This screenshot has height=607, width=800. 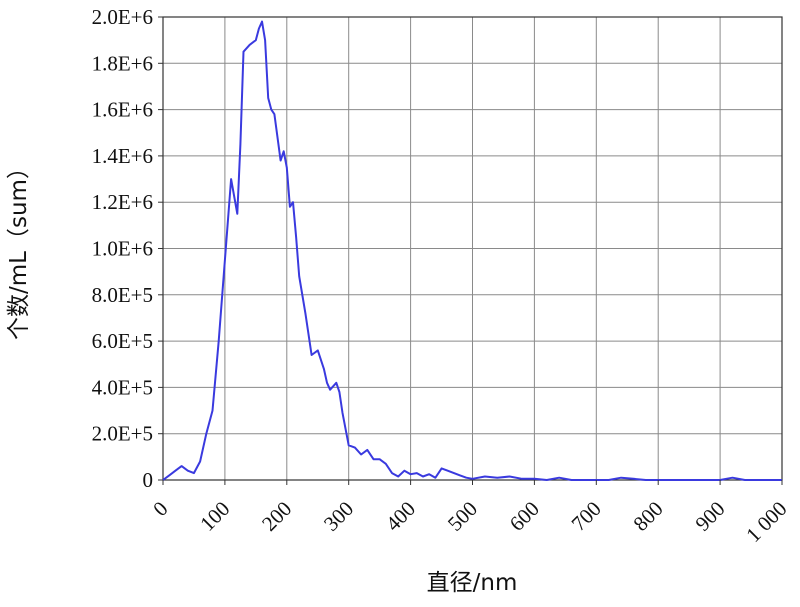 What do you see at coordinates (647, 516) in the screenshot?
I see `x-tick-label: 800` at bounding box center [647, 516].